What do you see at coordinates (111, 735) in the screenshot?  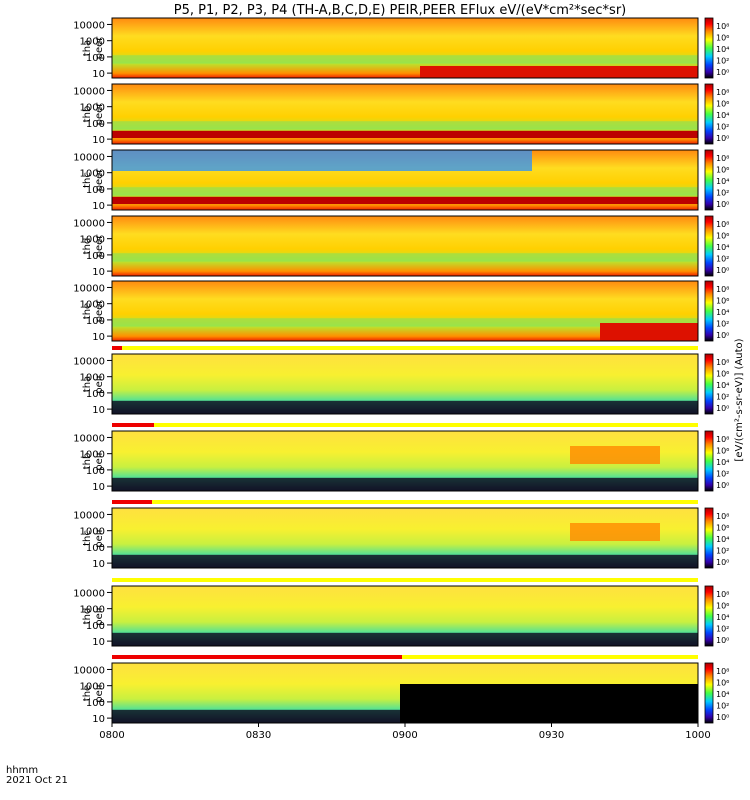 I see `x-tick-label: 0800` at bounding box center [111, 735].